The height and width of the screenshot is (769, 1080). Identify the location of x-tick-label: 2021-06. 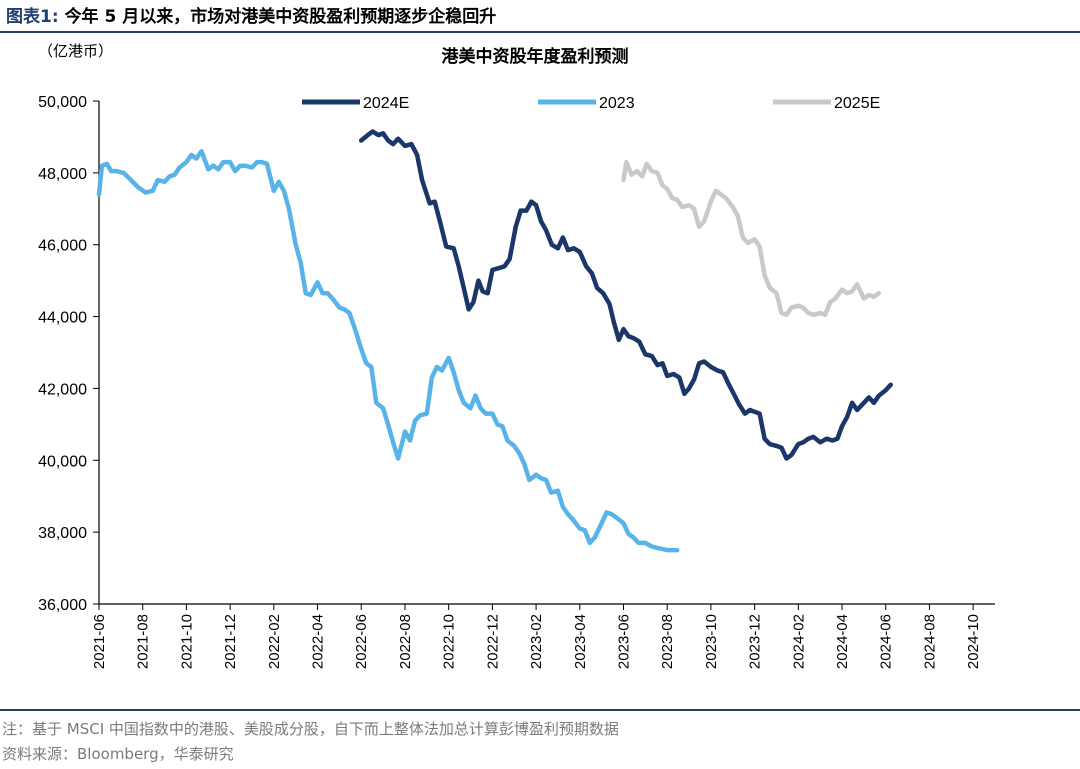
(99, 641).